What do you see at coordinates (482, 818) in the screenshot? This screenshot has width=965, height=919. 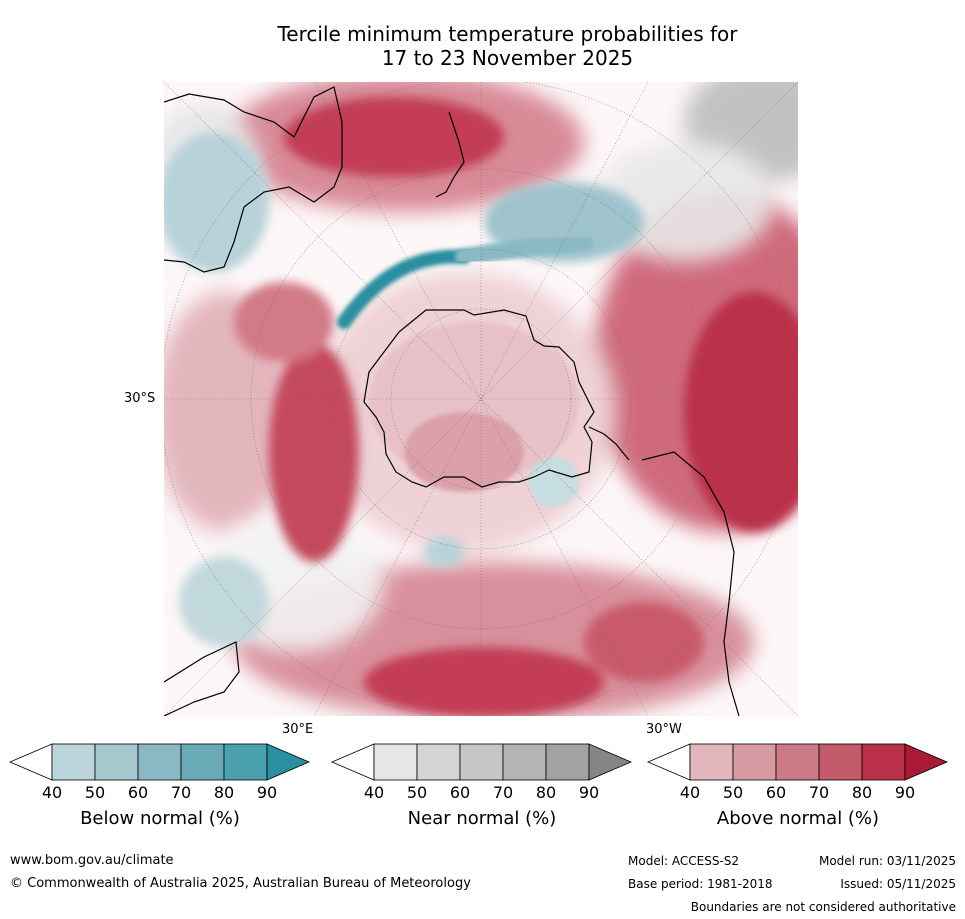 I see `near-normal-title: Near normal (%)` at bounding box center [482, 818].